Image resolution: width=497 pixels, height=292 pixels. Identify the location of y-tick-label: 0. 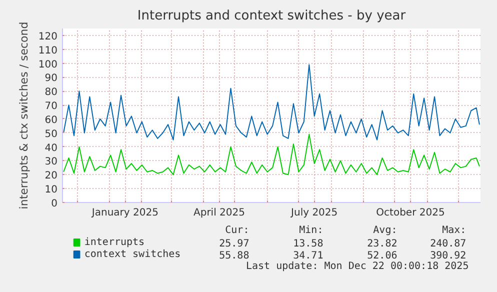
(54, 204).